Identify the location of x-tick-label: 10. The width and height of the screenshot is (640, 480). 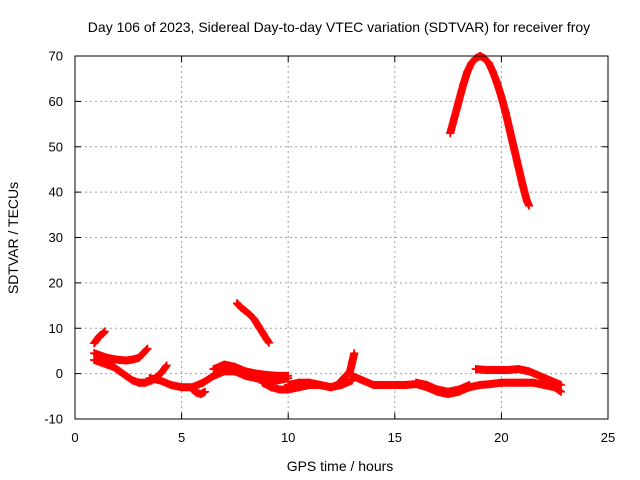
(288, 437).